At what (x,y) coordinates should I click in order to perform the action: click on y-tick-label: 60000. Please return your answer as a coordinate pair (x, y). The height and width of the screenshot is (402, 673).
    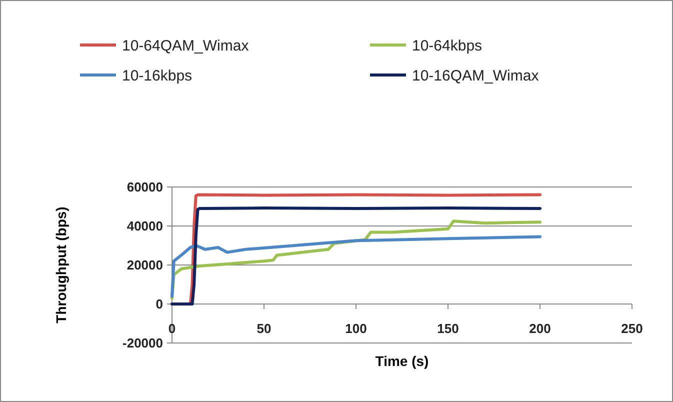
    Looking at the image, I should click on (144, 187).